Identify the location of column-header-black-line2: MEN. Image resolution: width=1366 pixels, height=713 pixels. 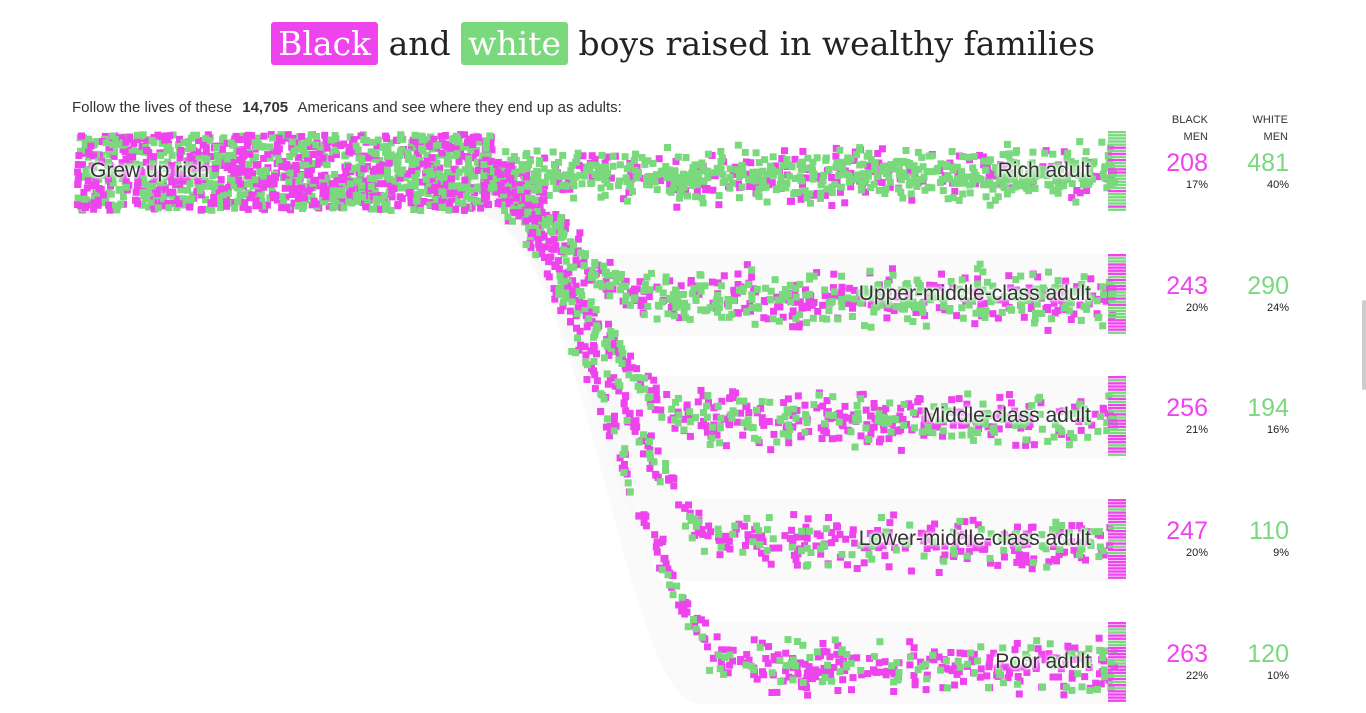
(1195, 137).